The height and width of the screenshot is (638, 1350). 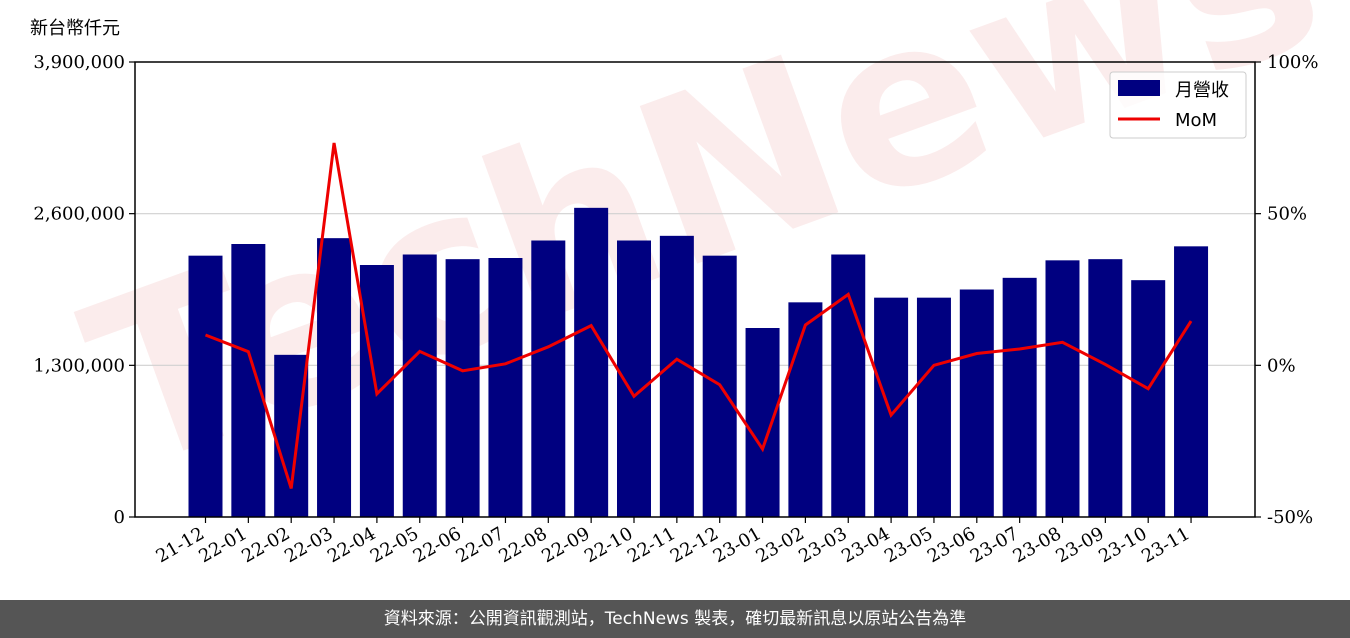 I want to click on right-tick-label: 0%, so click(x=1281, y=365).